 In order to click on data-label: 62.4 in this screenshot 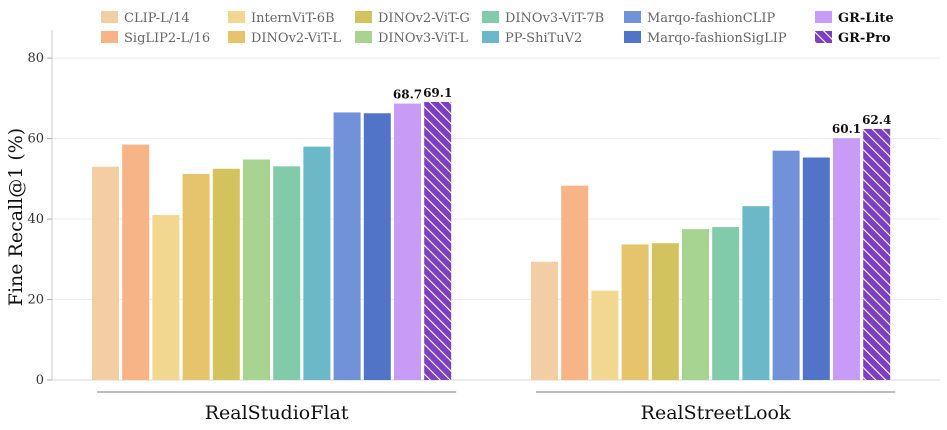, I will do `click(876, 120)`.